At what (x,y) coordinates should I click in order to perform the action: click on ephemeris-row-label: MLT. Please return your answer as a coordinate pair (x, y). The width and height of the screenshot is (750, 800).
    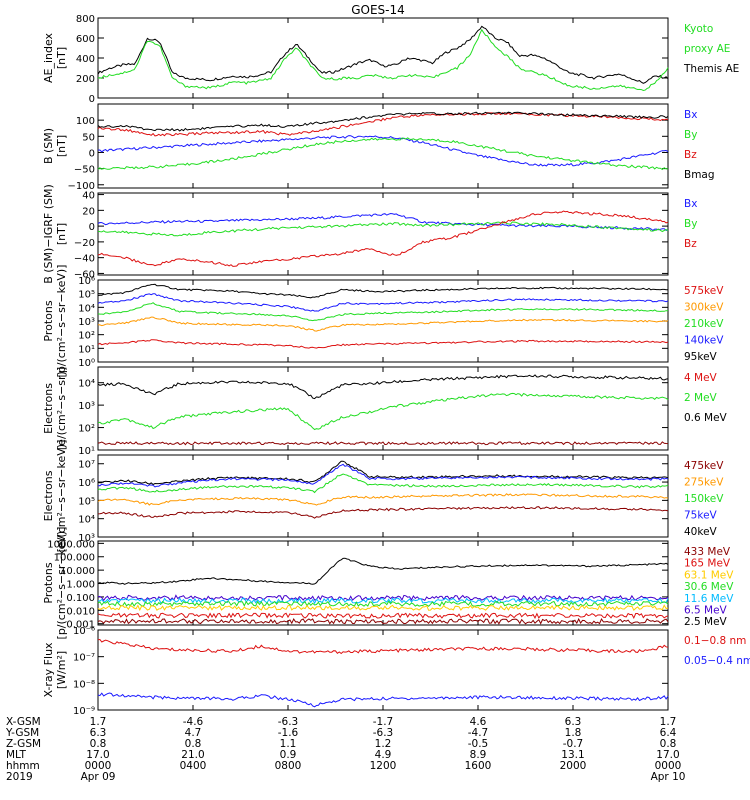
    Looking at the image, I should click on (16, 755).